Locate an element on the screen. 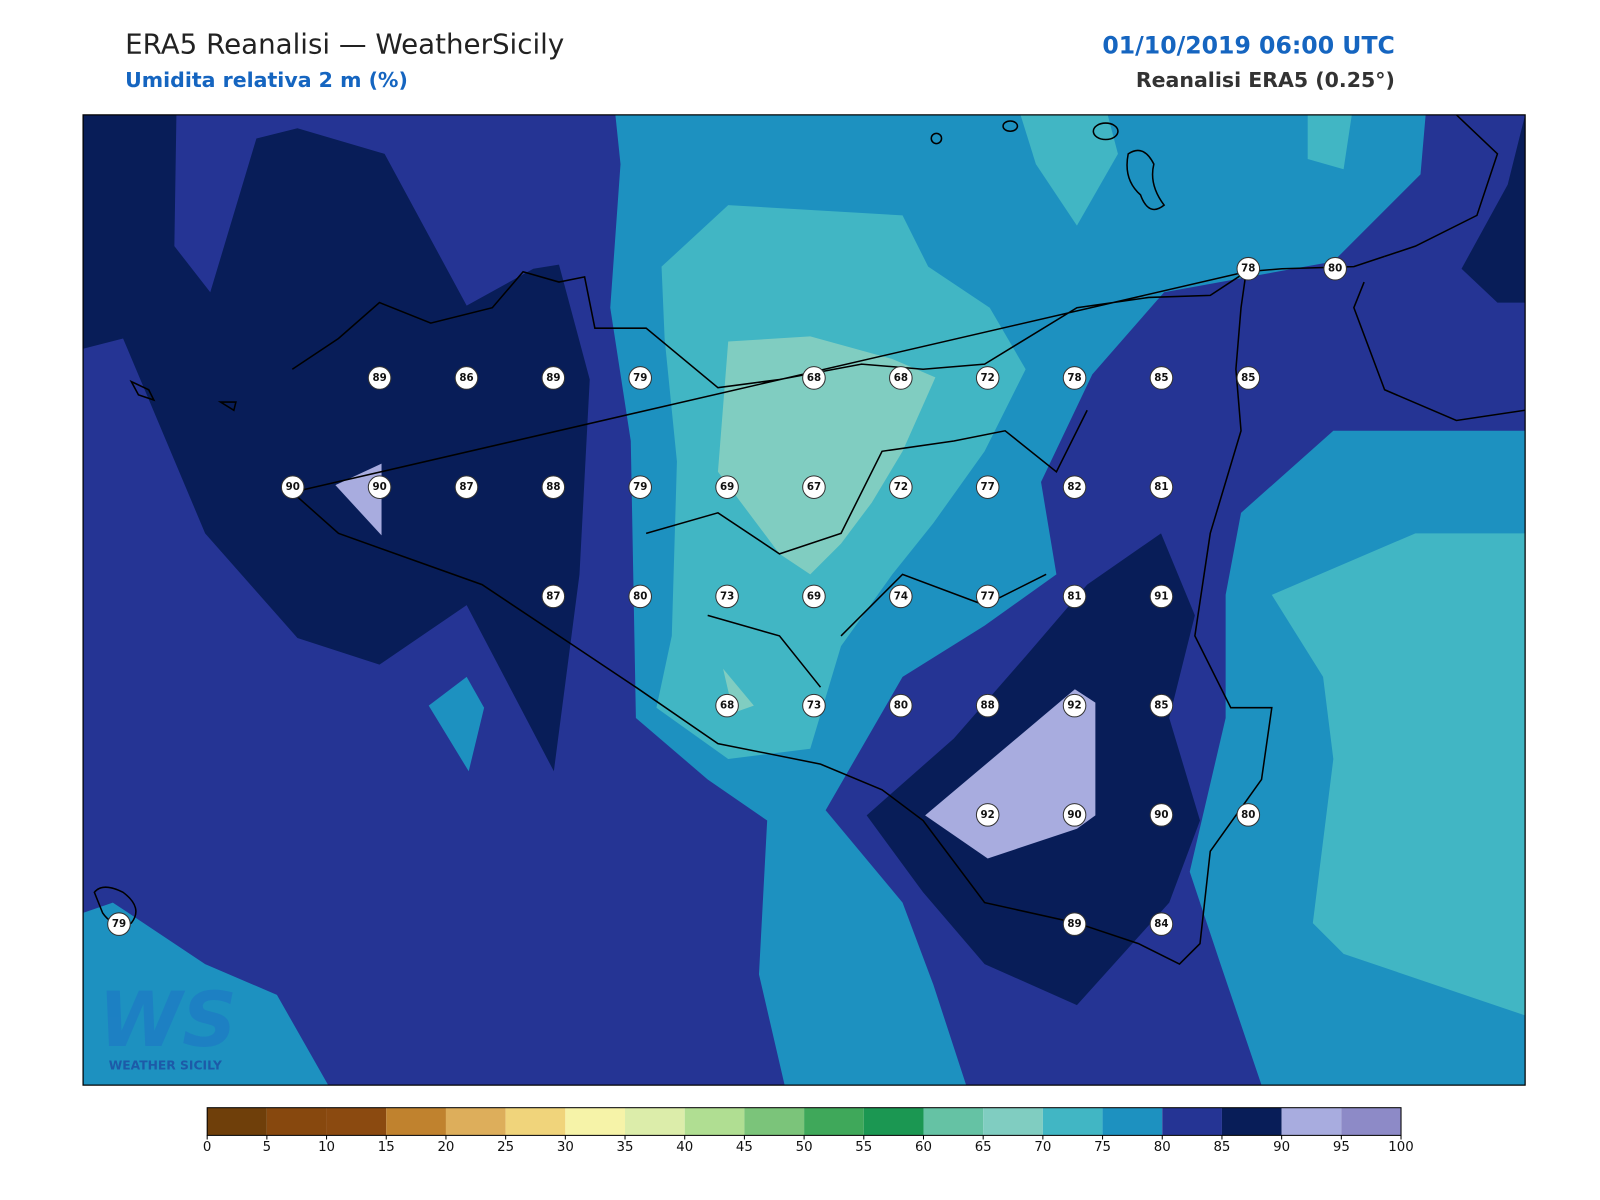 The height and width of the screenshot is (1200, 1600). colorbar-tick-label: 10 is located at coordinates (326, 1147).